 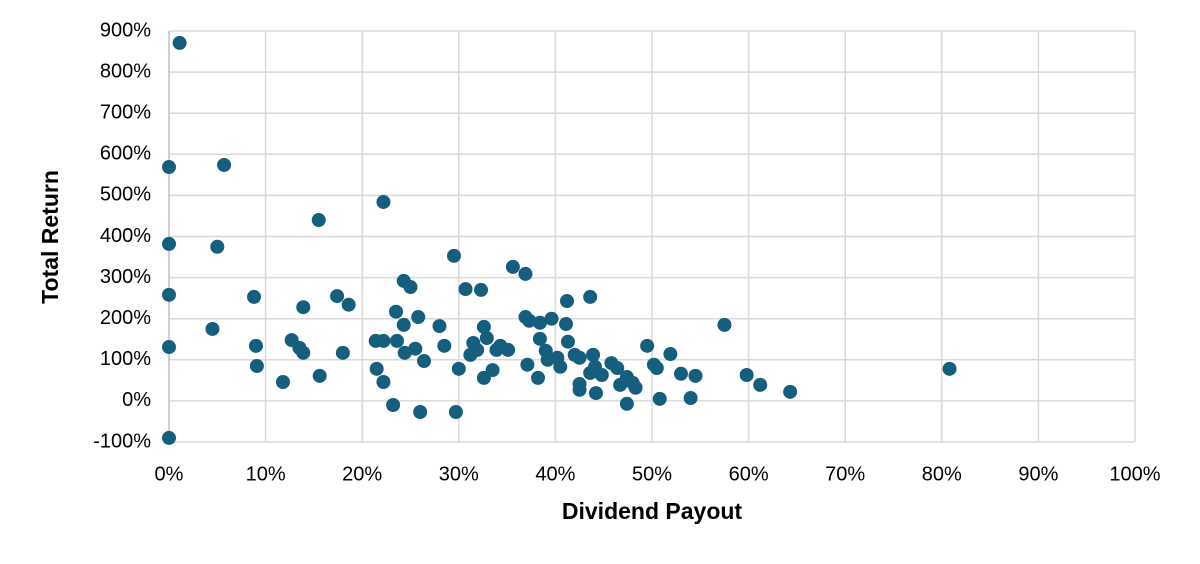 I want to click on x-tick-label: 0%, so click(x=169, y=474).